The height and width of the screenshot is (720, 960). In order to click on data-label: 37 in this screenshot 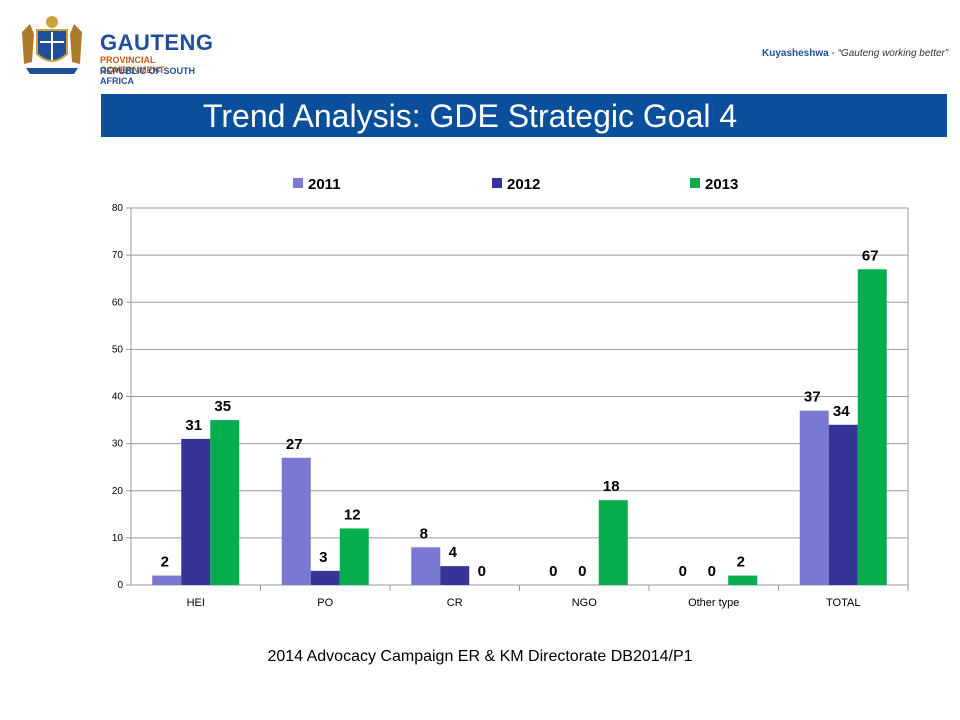, I will do `click(812, 397)`.